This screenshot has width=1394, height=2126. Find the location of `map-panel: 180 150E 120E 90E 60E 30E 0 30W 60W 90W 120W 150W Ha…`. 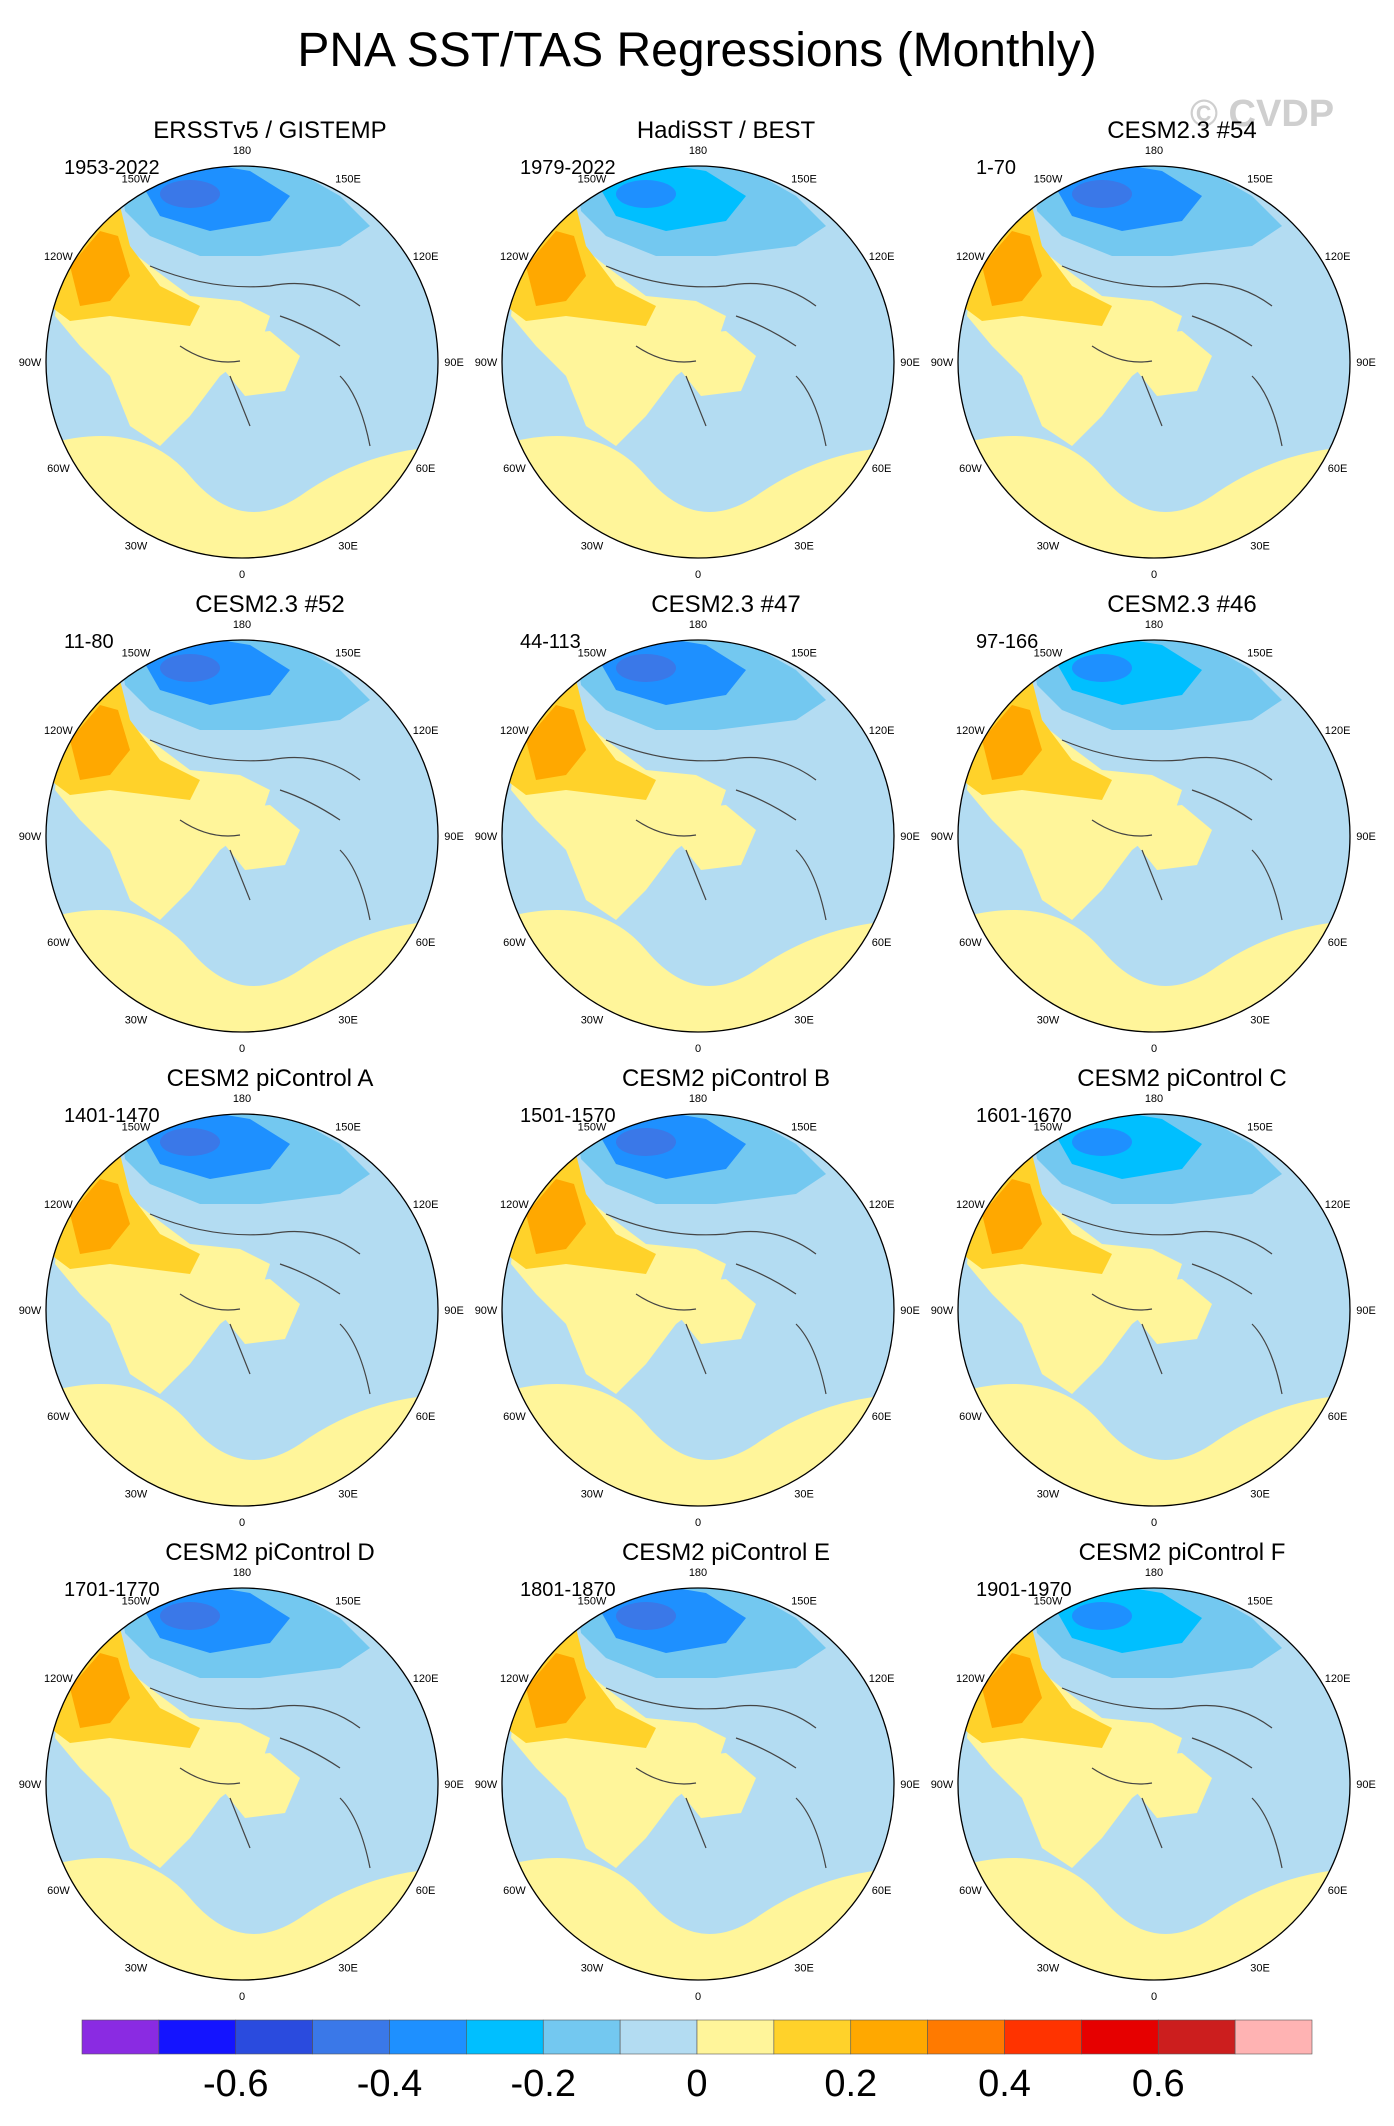

map-panel: 180 150E 120E 90E 60E 30E 0 30W 60W 90W 120W 150W Ha… is located at coordinates (715, 351).